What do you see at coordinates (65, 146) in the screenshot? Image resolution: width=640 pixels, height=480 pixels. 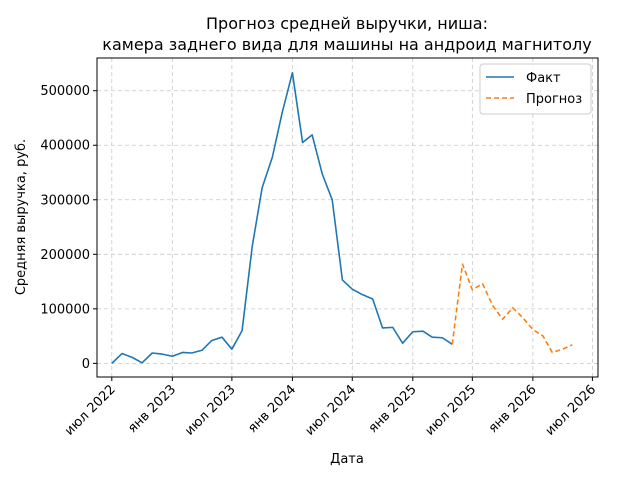 I see `y-tick-label: 400000` at bounding box center [65, 146].